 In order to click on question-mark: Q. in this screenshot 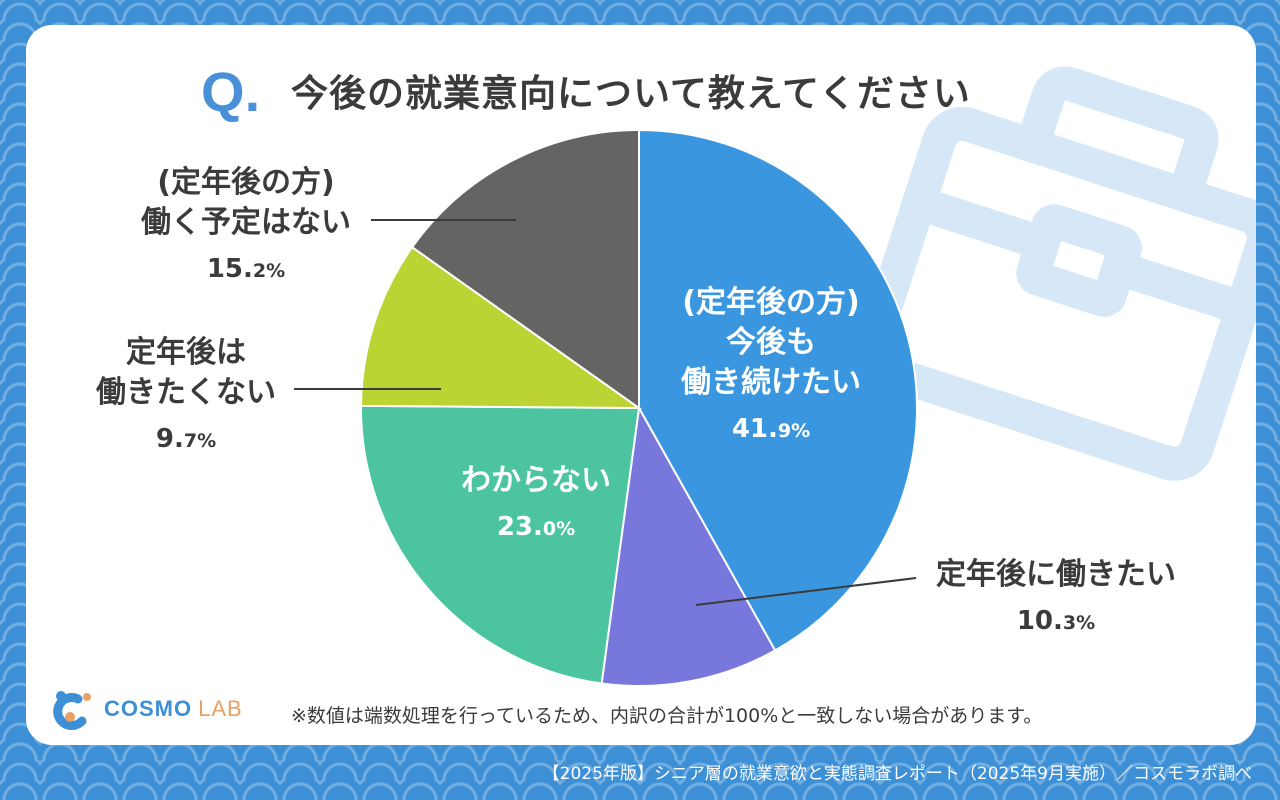, I will do `click(231, 91)`.